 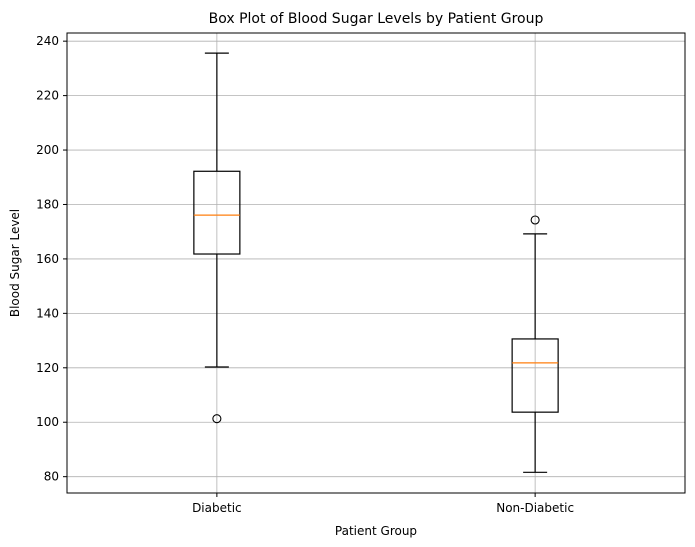 I want to click on y-tick-label: 120, so click(x=47, y=368).